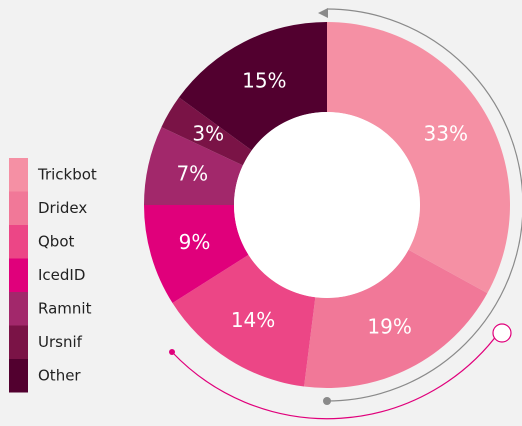  Describe the element at coordinates (323, 13) in the screenshot. I see `decor-arrow` at that location.